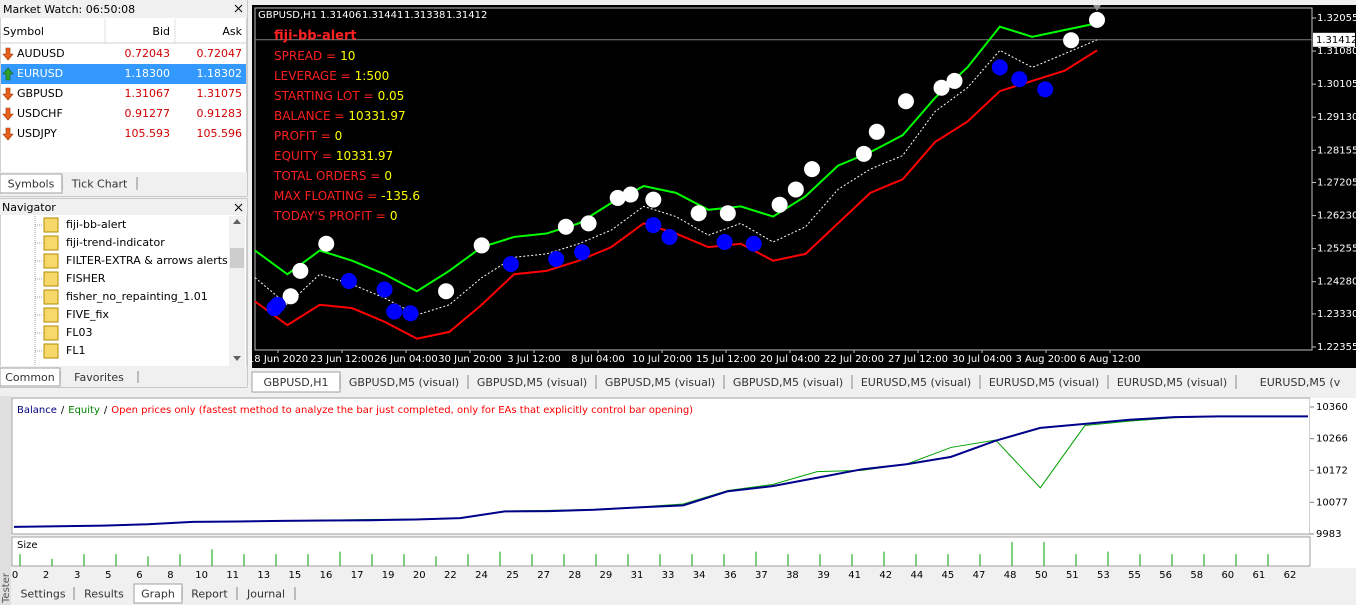 The width and height of the screenshot is (1356, 605). I want to click on title-bar, so click(123, 207).